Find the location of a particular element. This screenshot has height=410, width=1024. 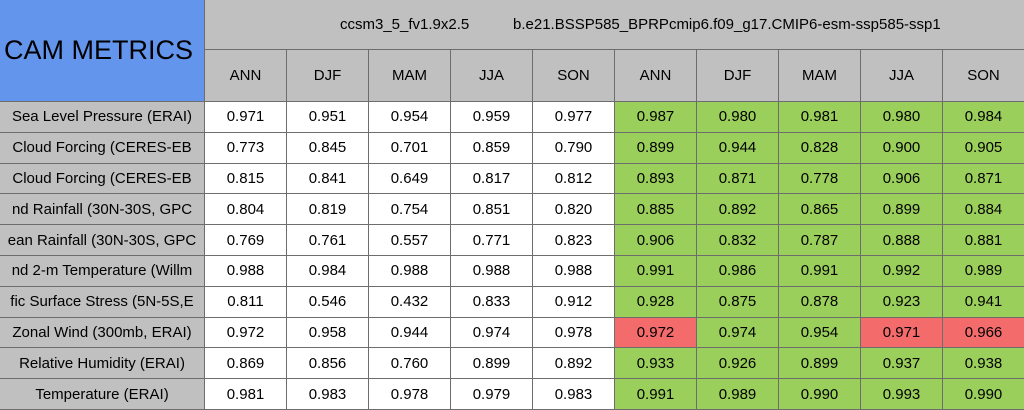

data-cell: 0.778 is located at coordinates (820, 179).